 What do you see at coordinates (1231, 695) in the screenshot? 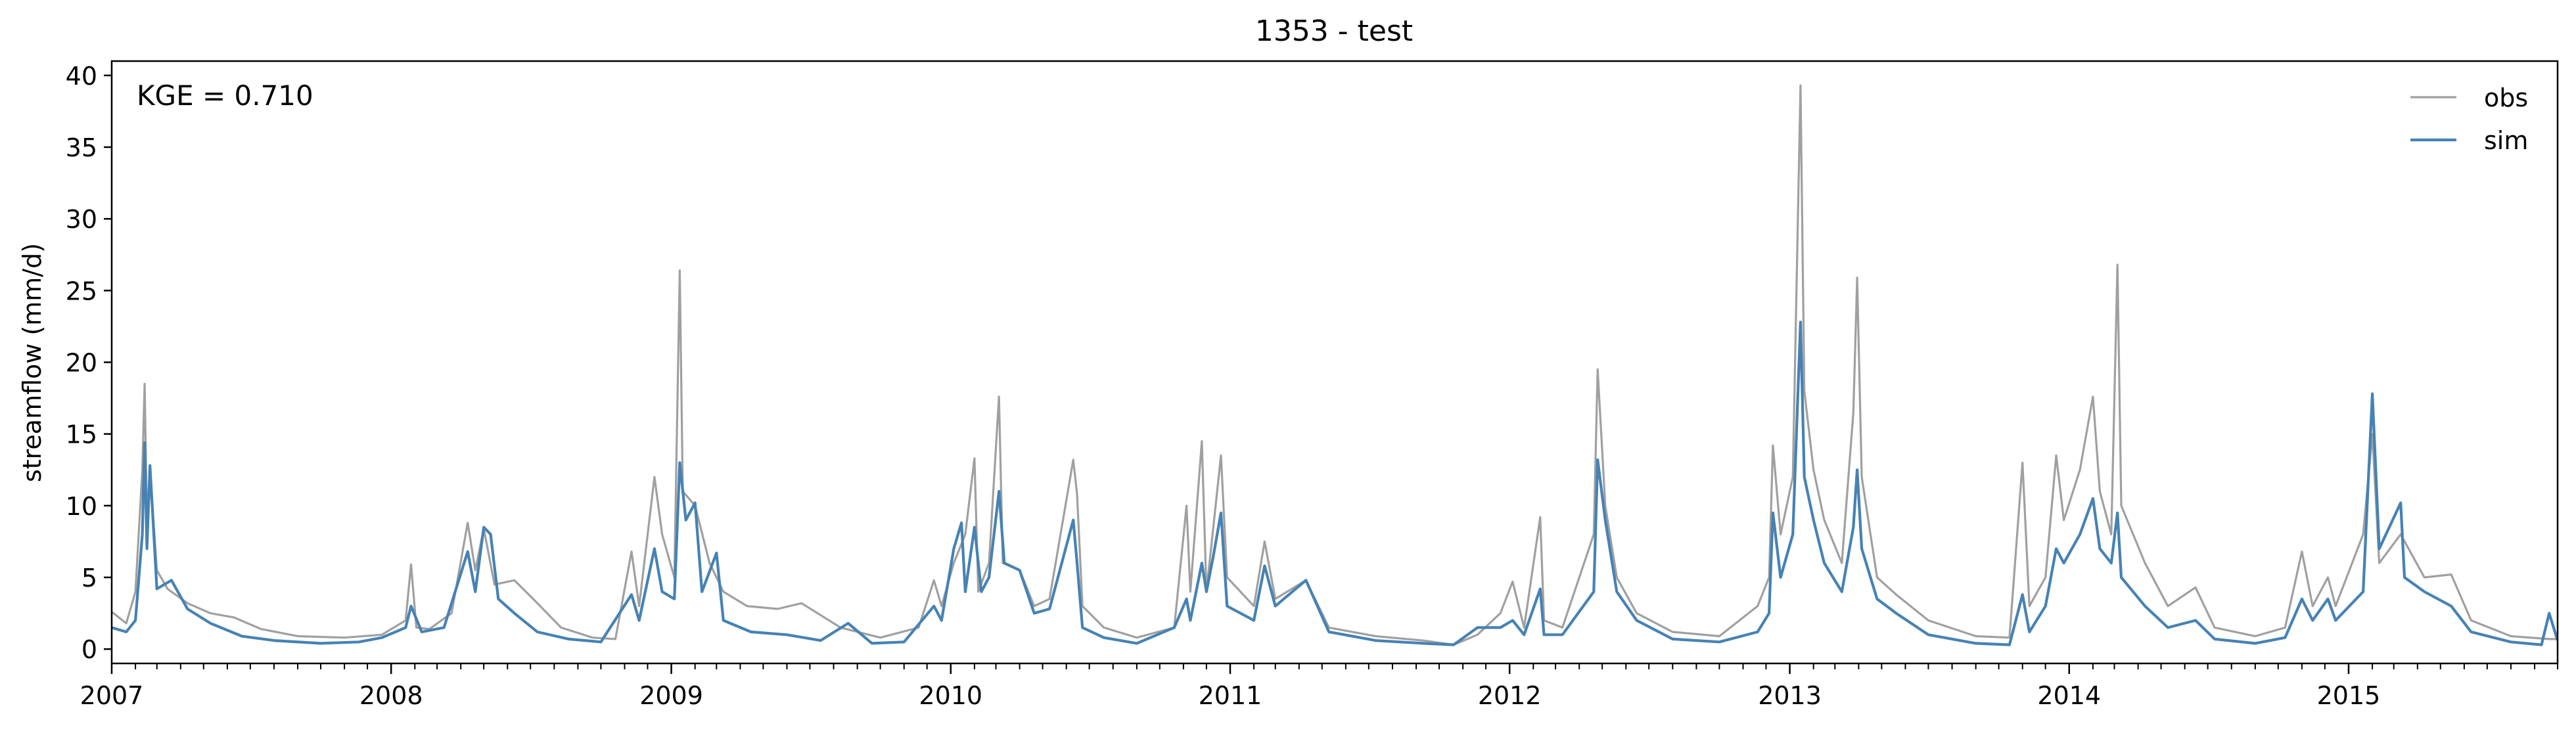
I see `x-tick-label: 2011` at bounding box center [1231, 695].